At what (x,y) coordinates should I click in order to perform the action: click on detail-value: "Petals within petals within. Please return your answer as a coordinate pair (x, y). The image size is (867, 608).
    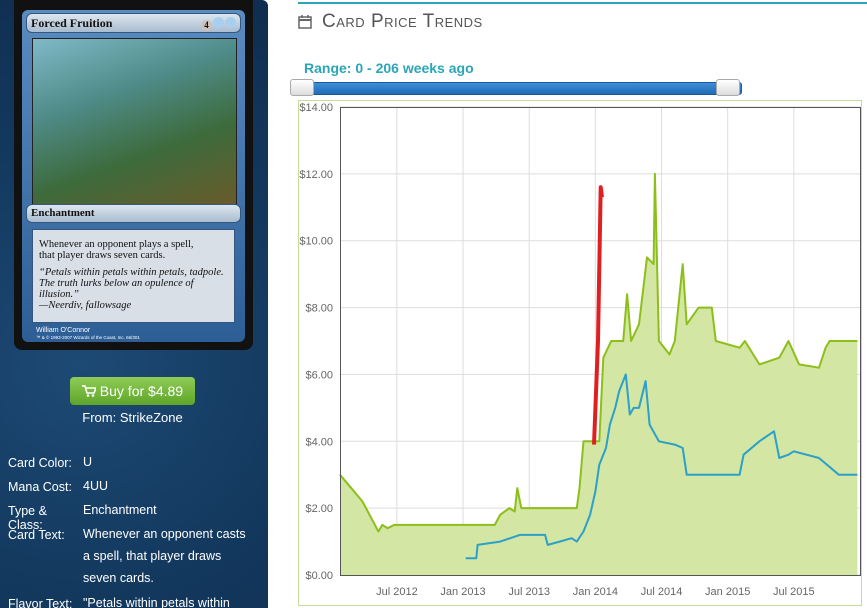
    Looking at the image, I should click on (156, 602).